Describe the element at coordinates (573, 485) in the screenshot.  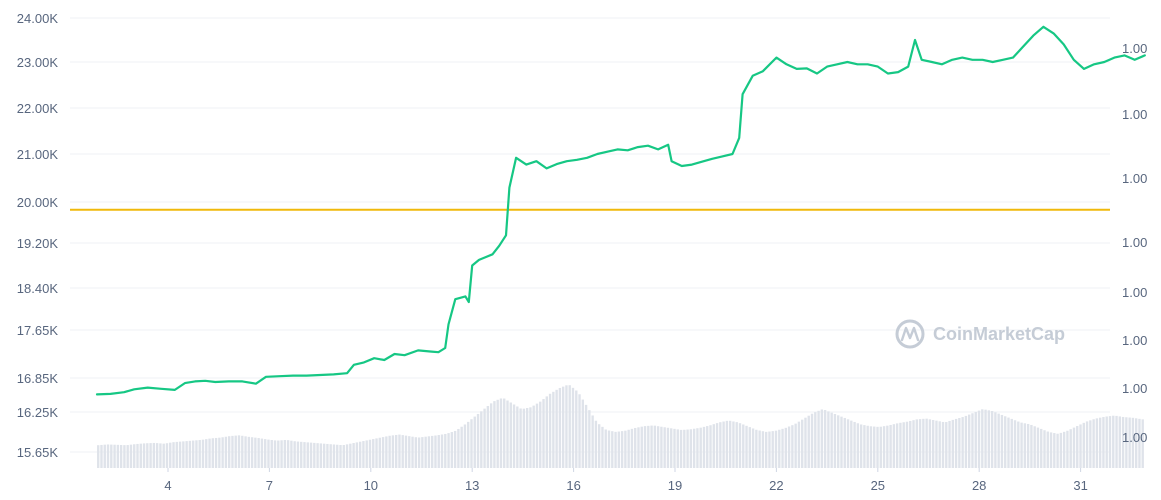
I see `x-tick-label: 16` at that location.